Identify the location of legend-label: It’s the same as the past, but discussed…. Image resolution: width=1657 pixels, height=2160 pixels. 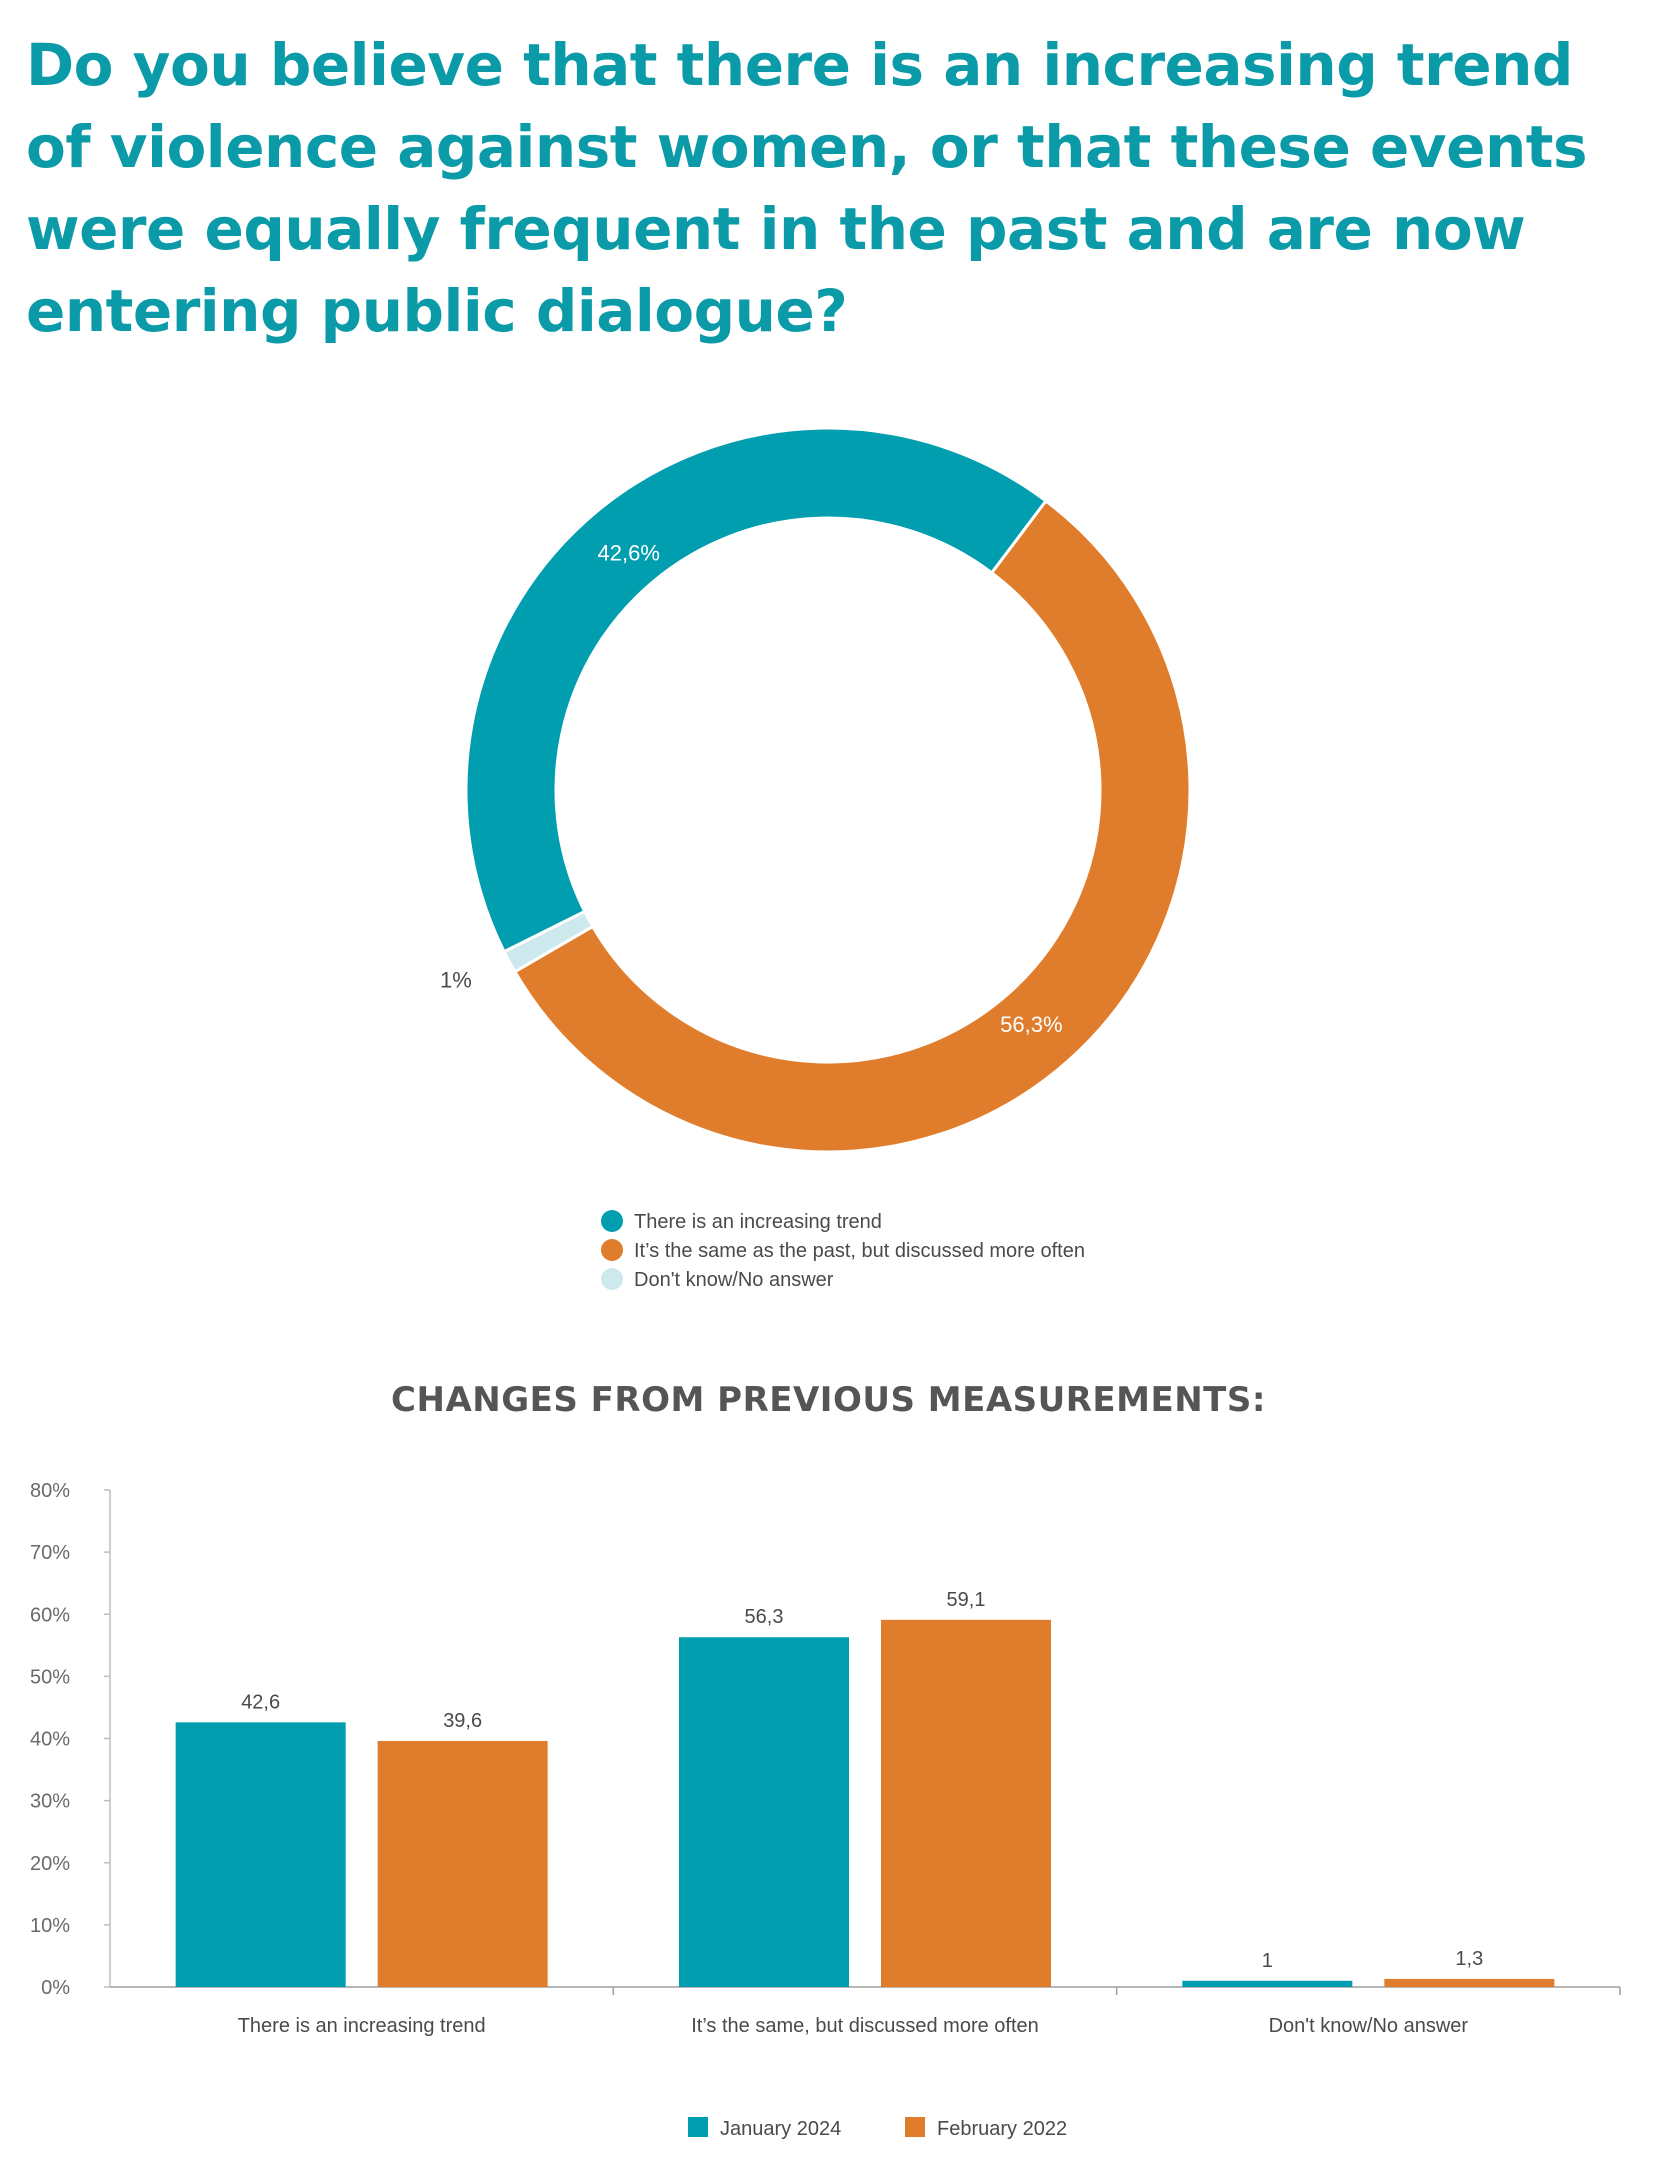
(859, 1251).